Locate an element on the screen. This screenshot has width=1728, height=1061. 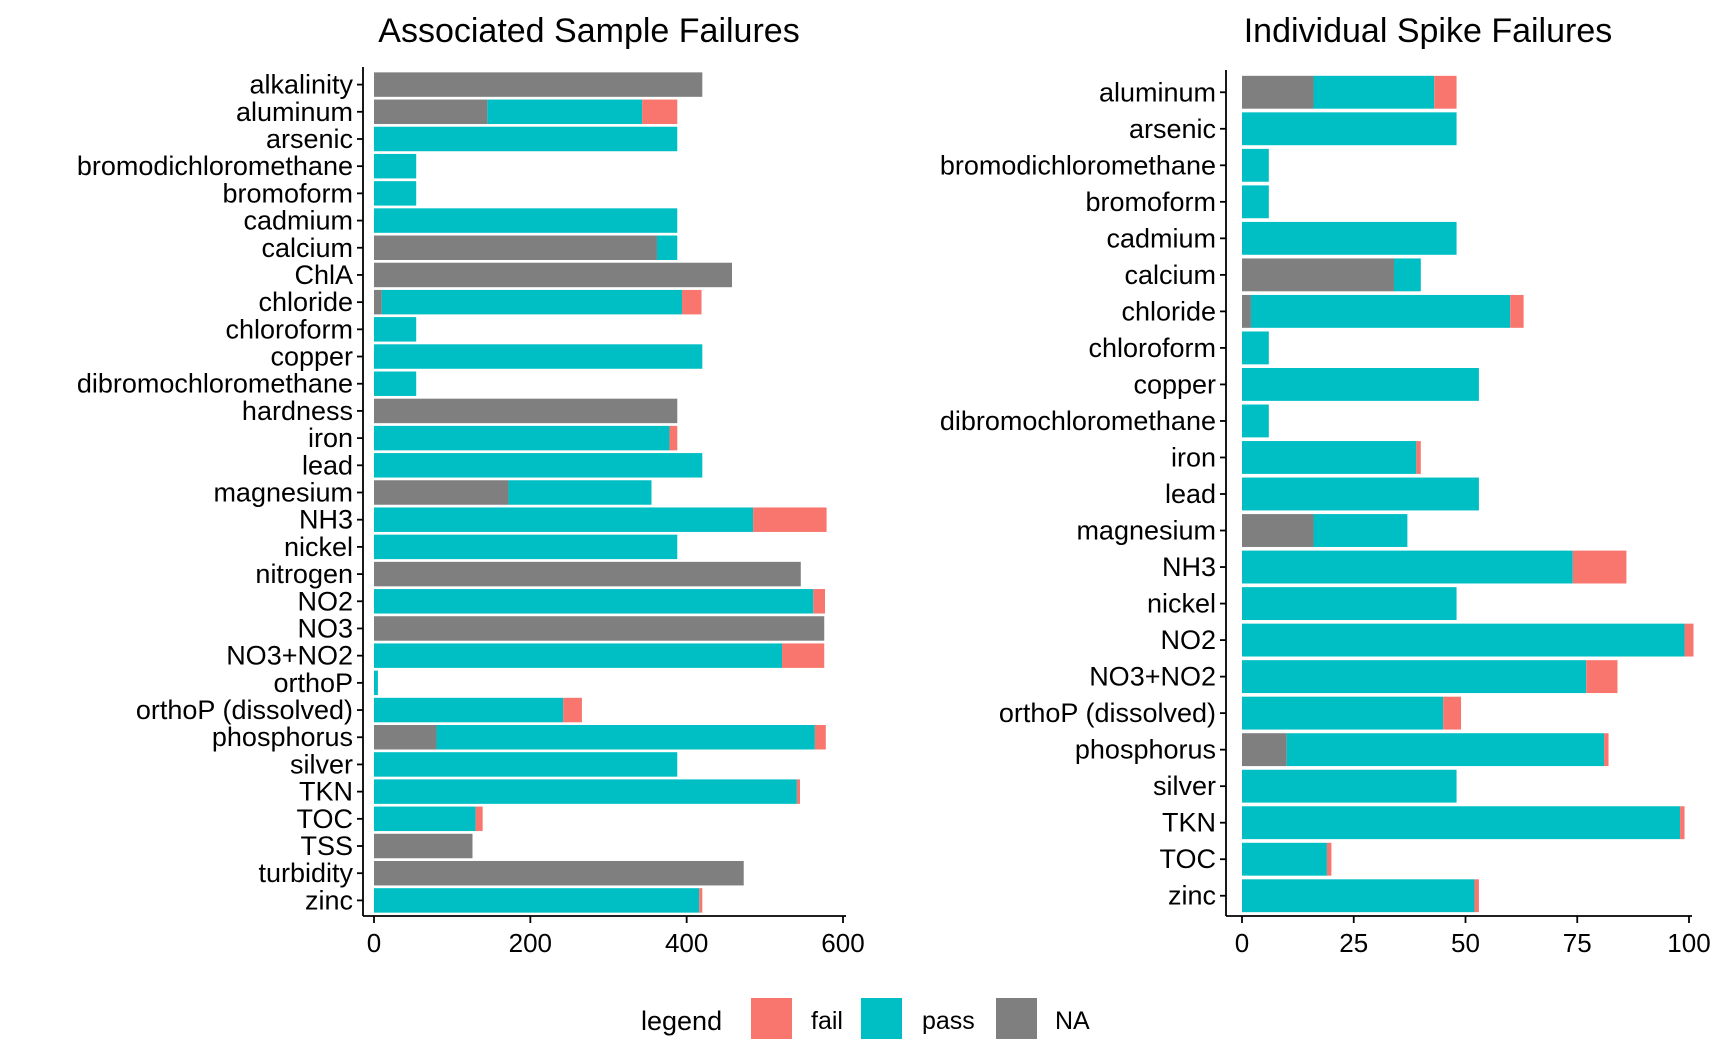
category-label: bromoform is located at coordinates (287, 193).